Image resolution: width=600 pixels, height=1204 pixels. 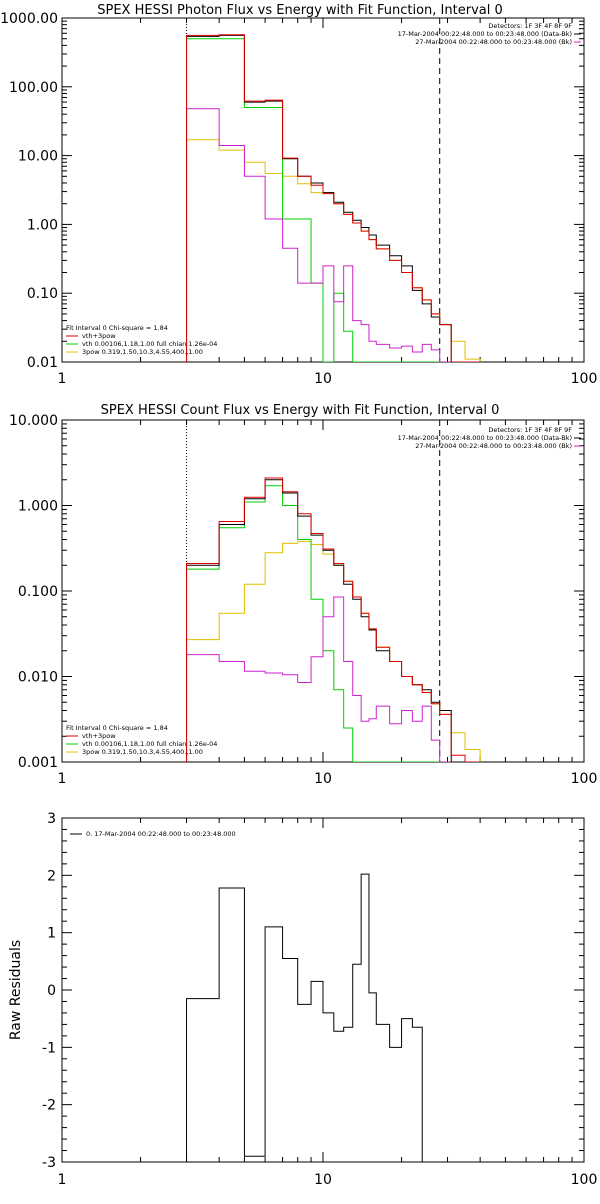 What do you see at coordinates (16, 990) in the screenshot?
I see `y-axis-label: Raw Residuals` at bounding box center [16, 990].